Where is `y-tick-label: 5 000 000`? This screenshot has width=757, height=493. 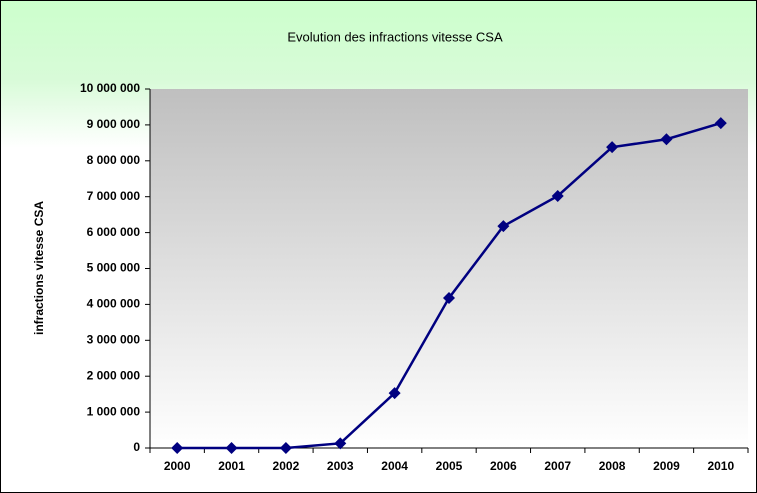
y-tick-label: 5 000 000 is located at coordinates (114, 268).